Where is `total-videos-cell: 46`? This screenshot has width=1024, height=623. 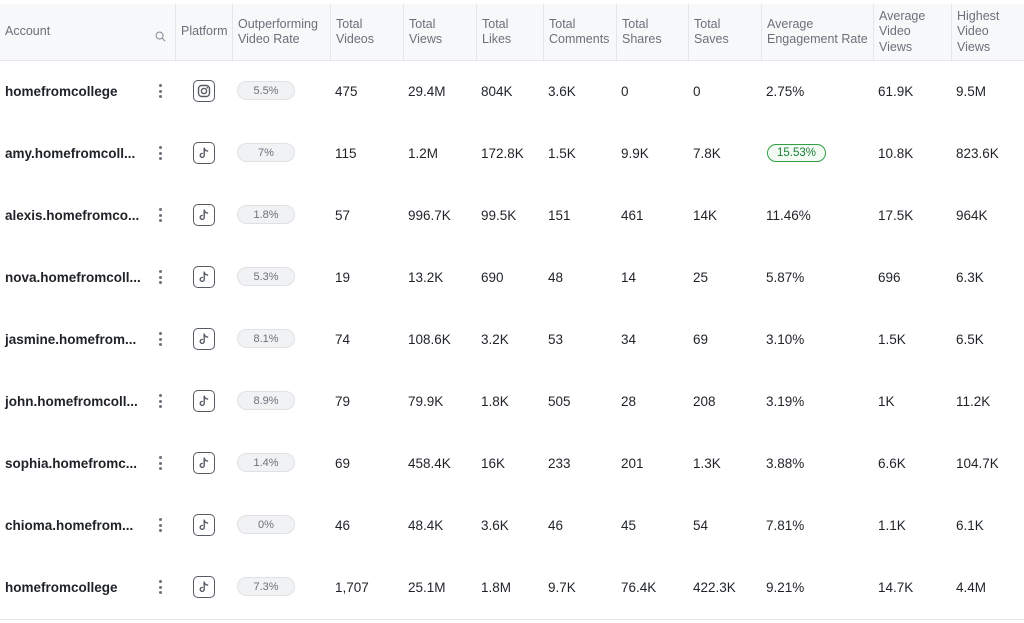 total-videos-cell: 46 is located at coordinates (343, 525).